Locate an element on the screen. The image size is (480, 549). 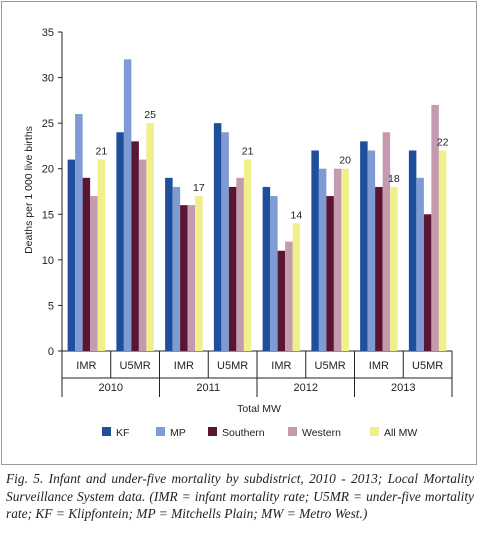
y-tick-label: 5 is located at coordinates (51, 306).